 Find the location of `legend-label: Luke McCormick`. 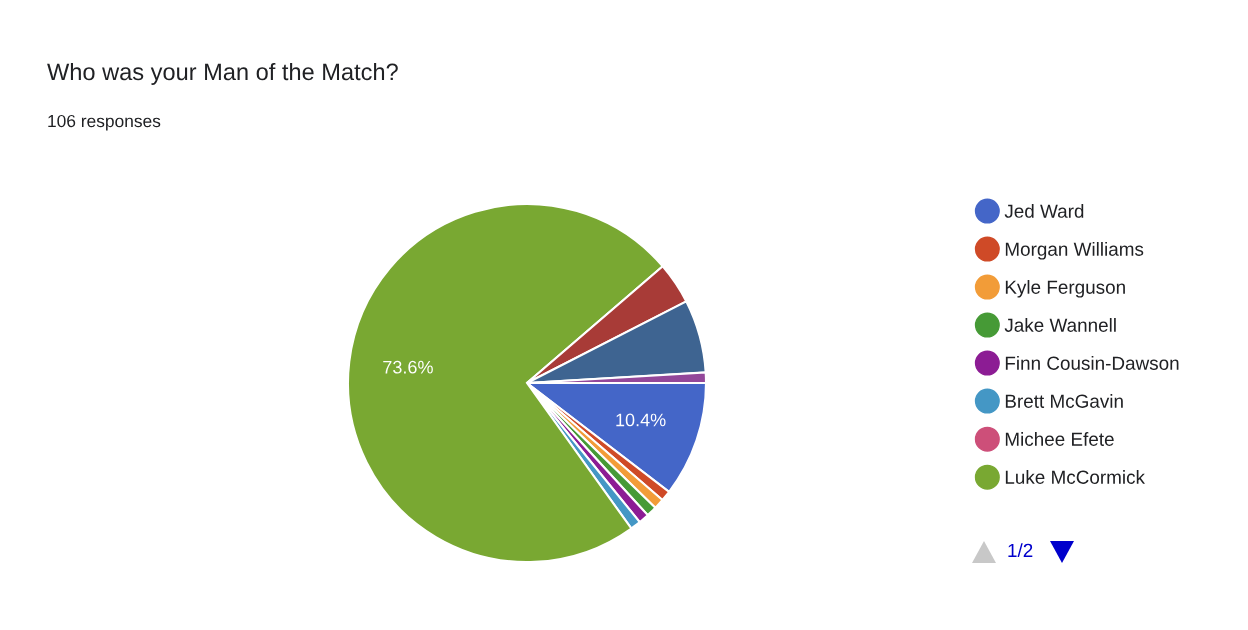

legend-label: Luke McCormick is located at coordinates (1075, 477).